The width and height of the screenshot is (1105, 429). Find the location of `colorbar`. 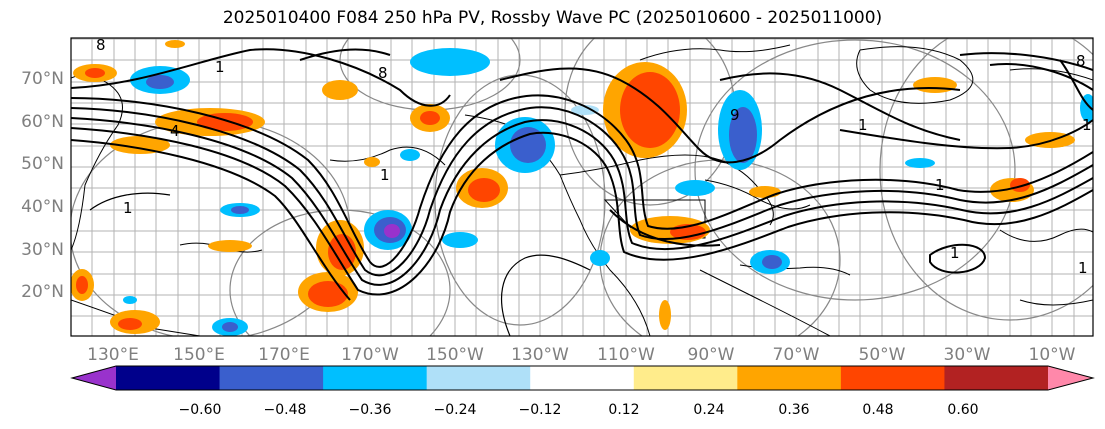

colorbar is located at coordinates (582, 378).